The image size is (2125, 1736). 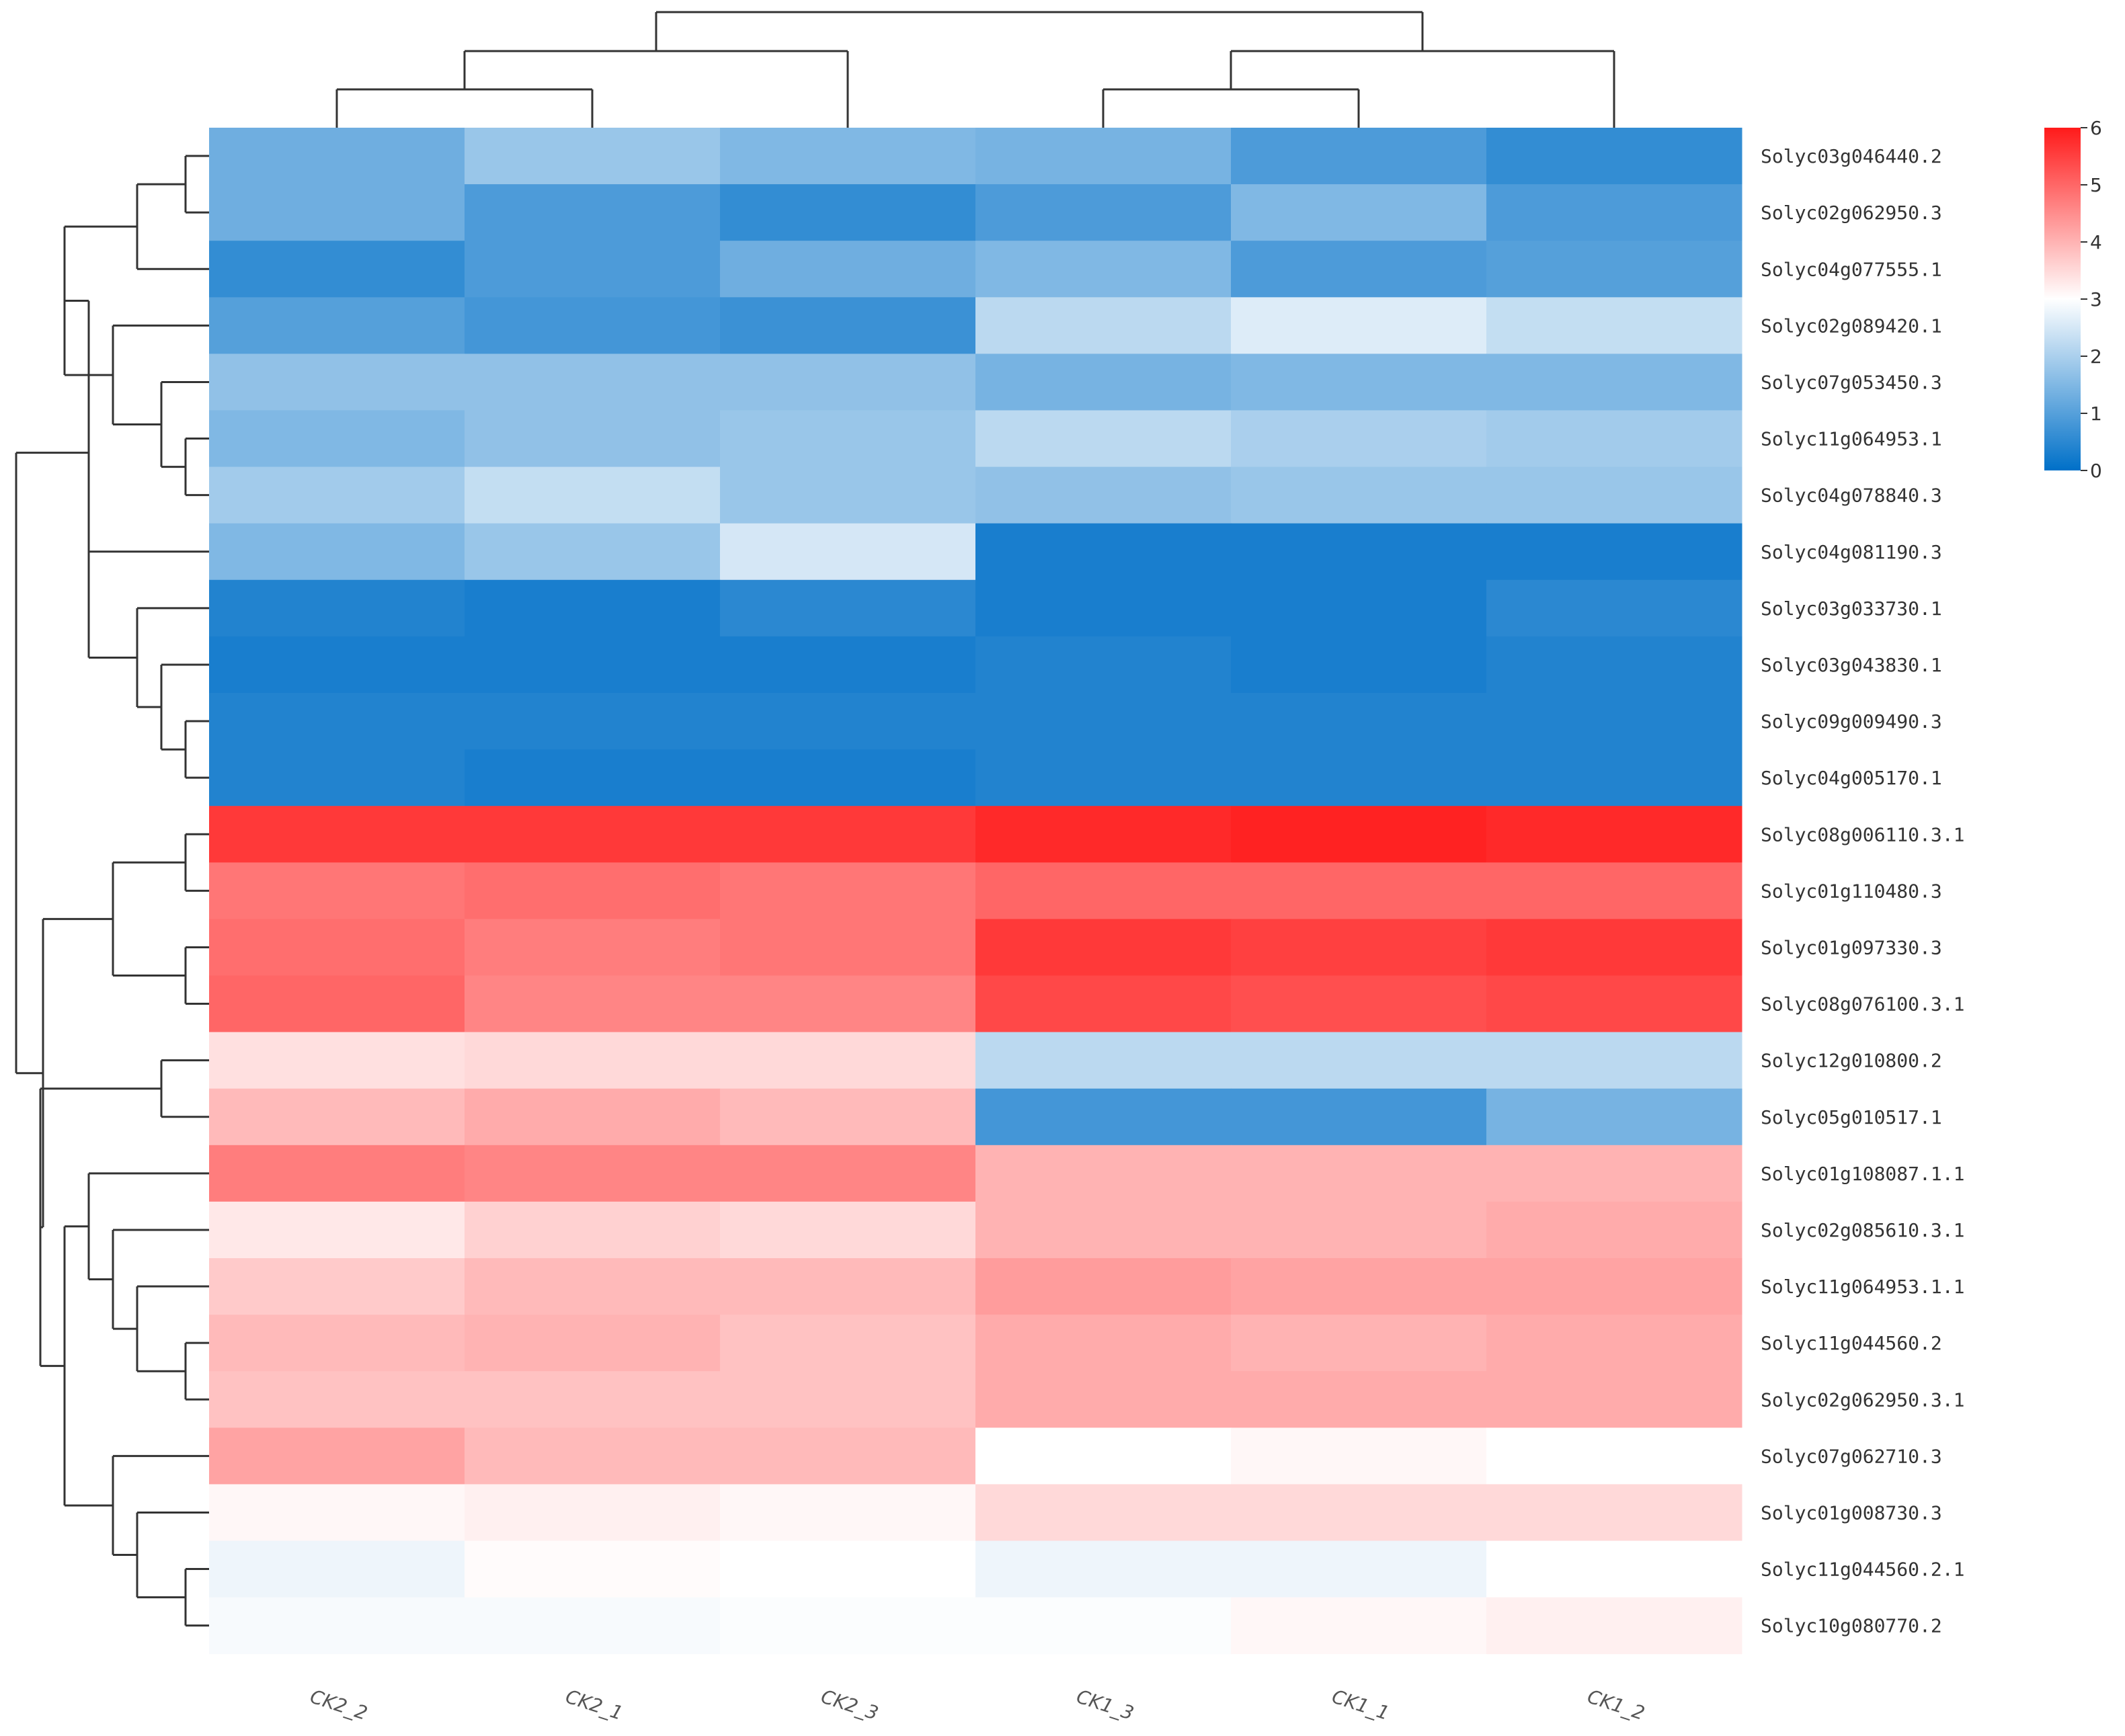 I want to click on row-label: Solyc12g010800.2, so click(x=1852, y=1061).